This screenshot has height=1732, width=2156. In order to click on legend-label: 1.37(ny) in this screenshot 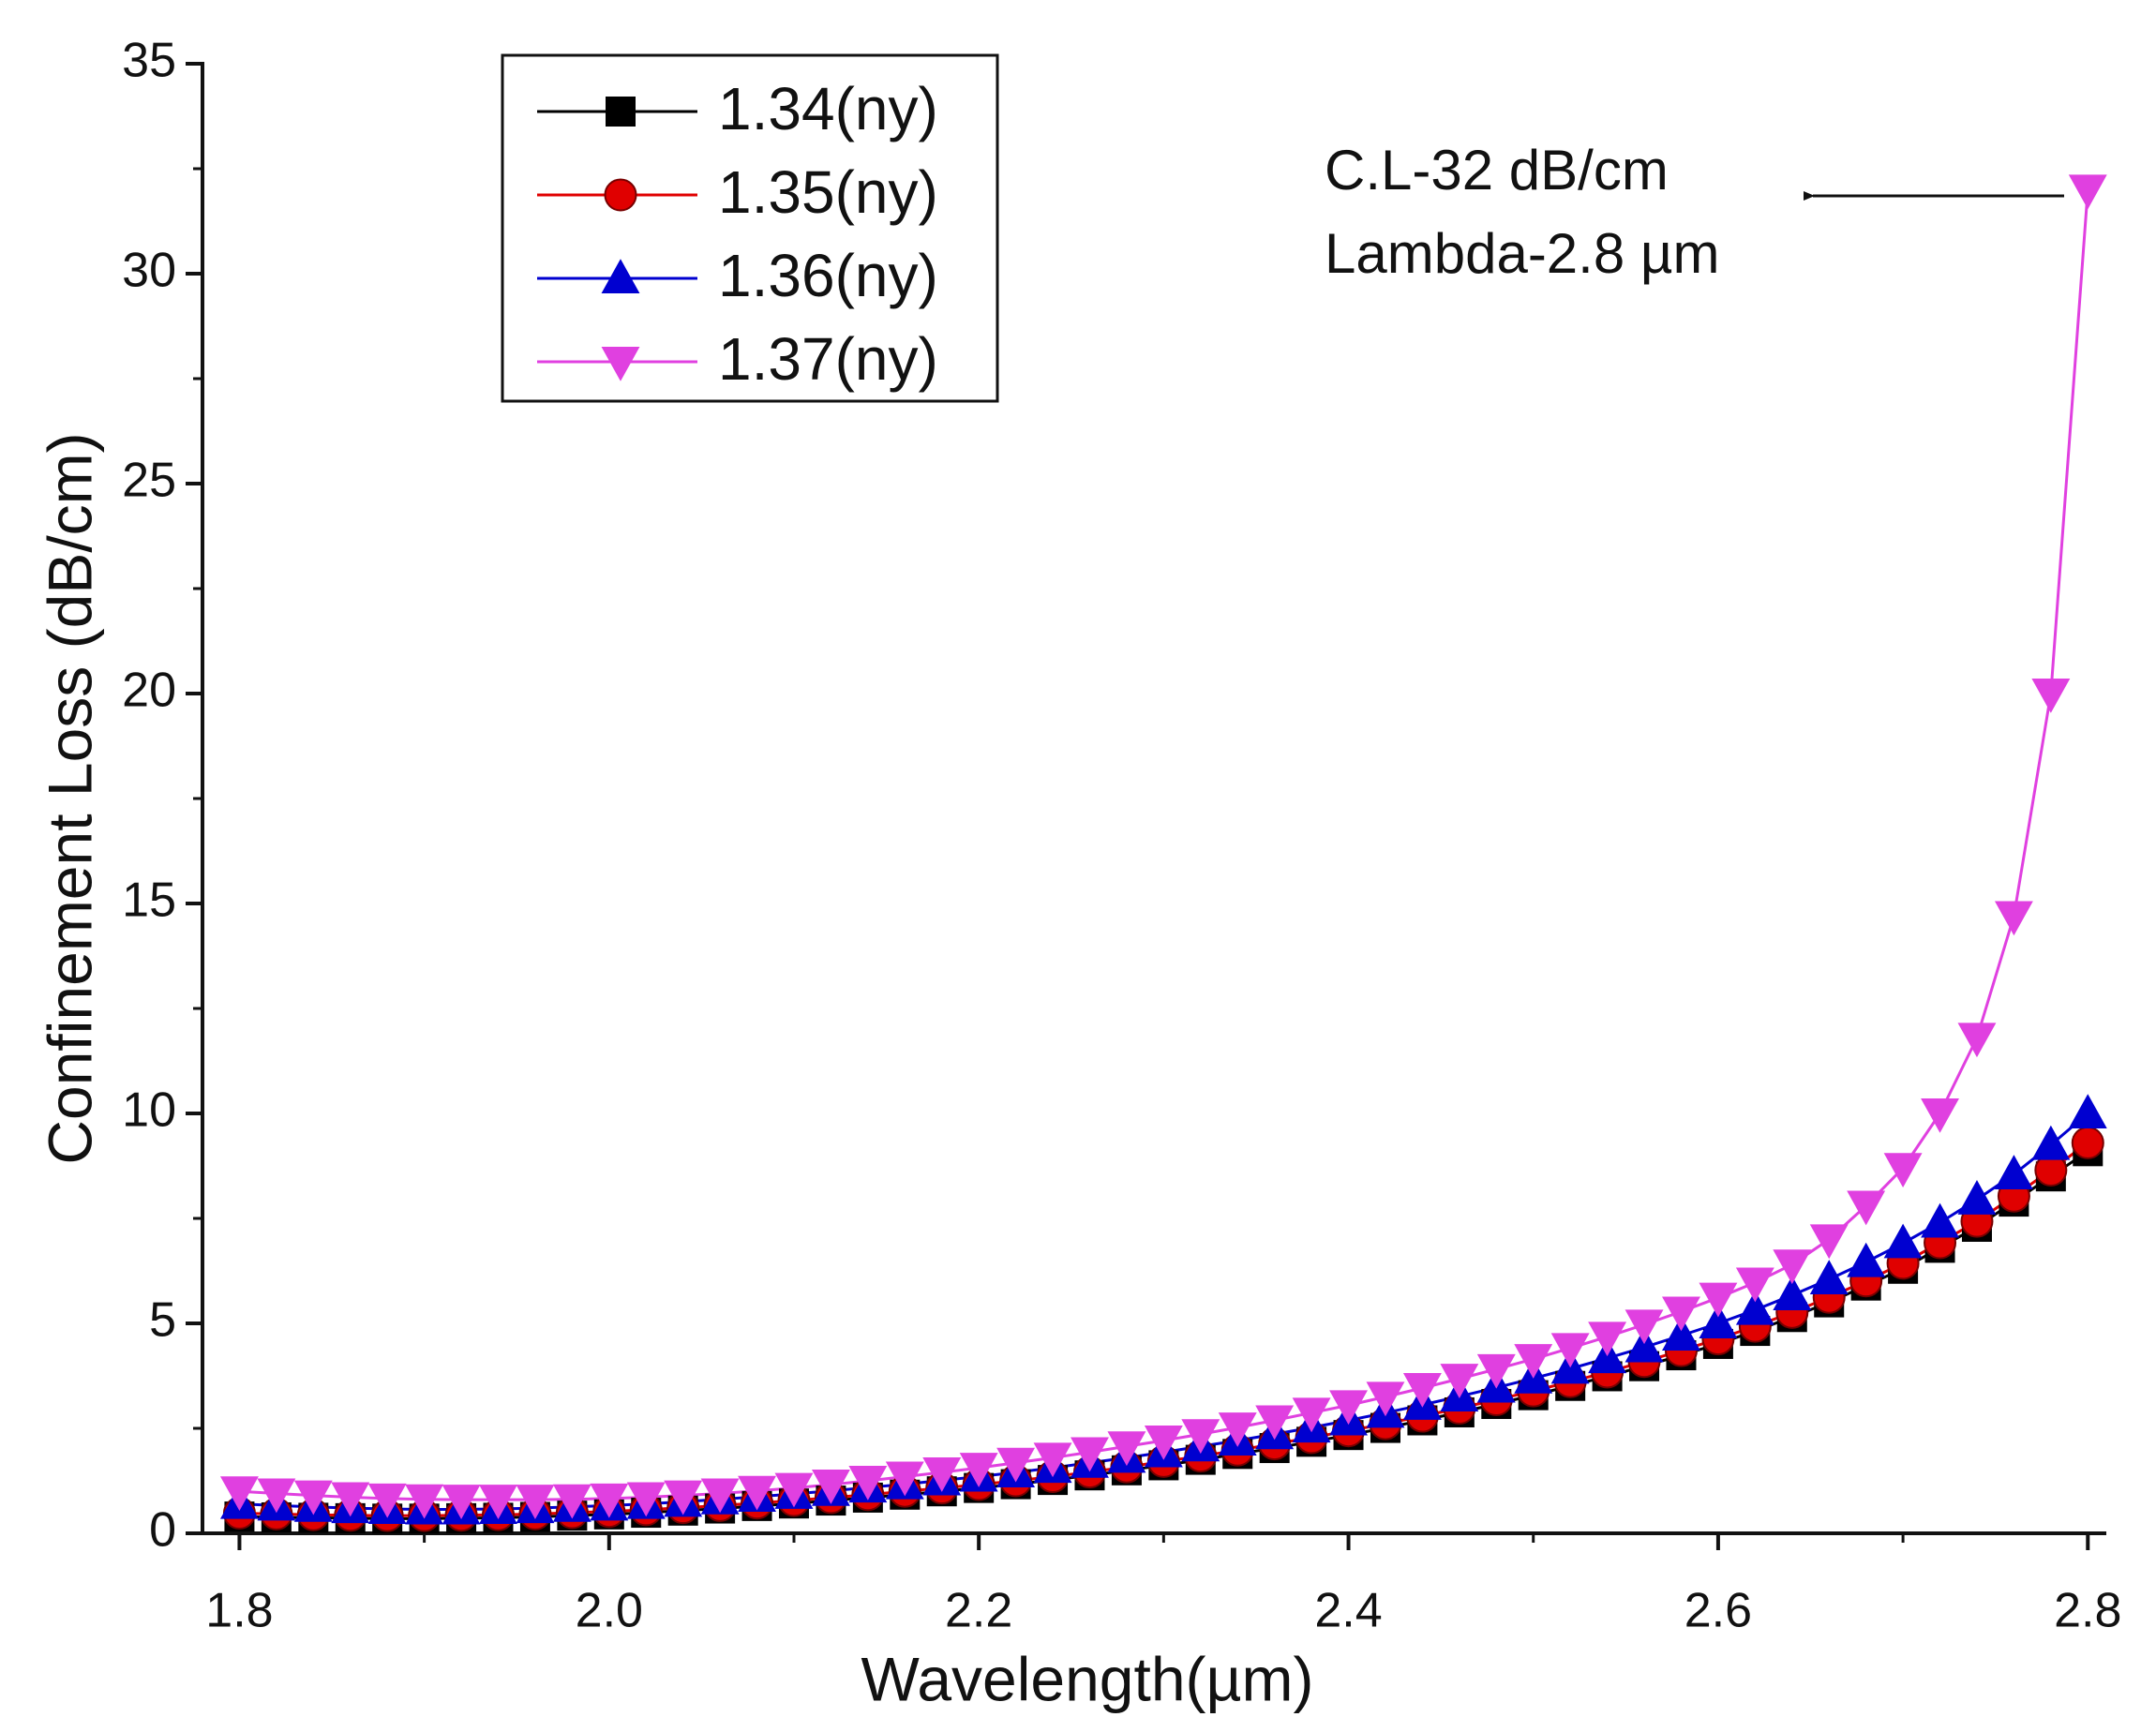, I will do `click(828, 359)`.